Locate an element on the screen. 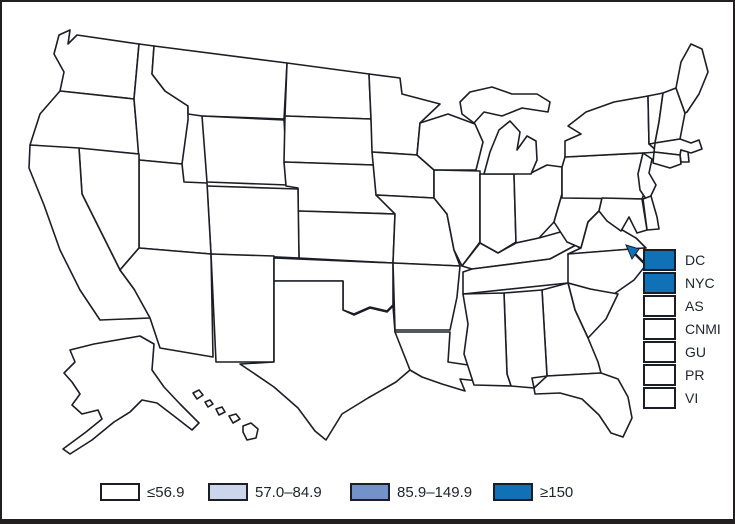  legend-item-3: 85.9–149.9 is located at coordinates (411, 492).